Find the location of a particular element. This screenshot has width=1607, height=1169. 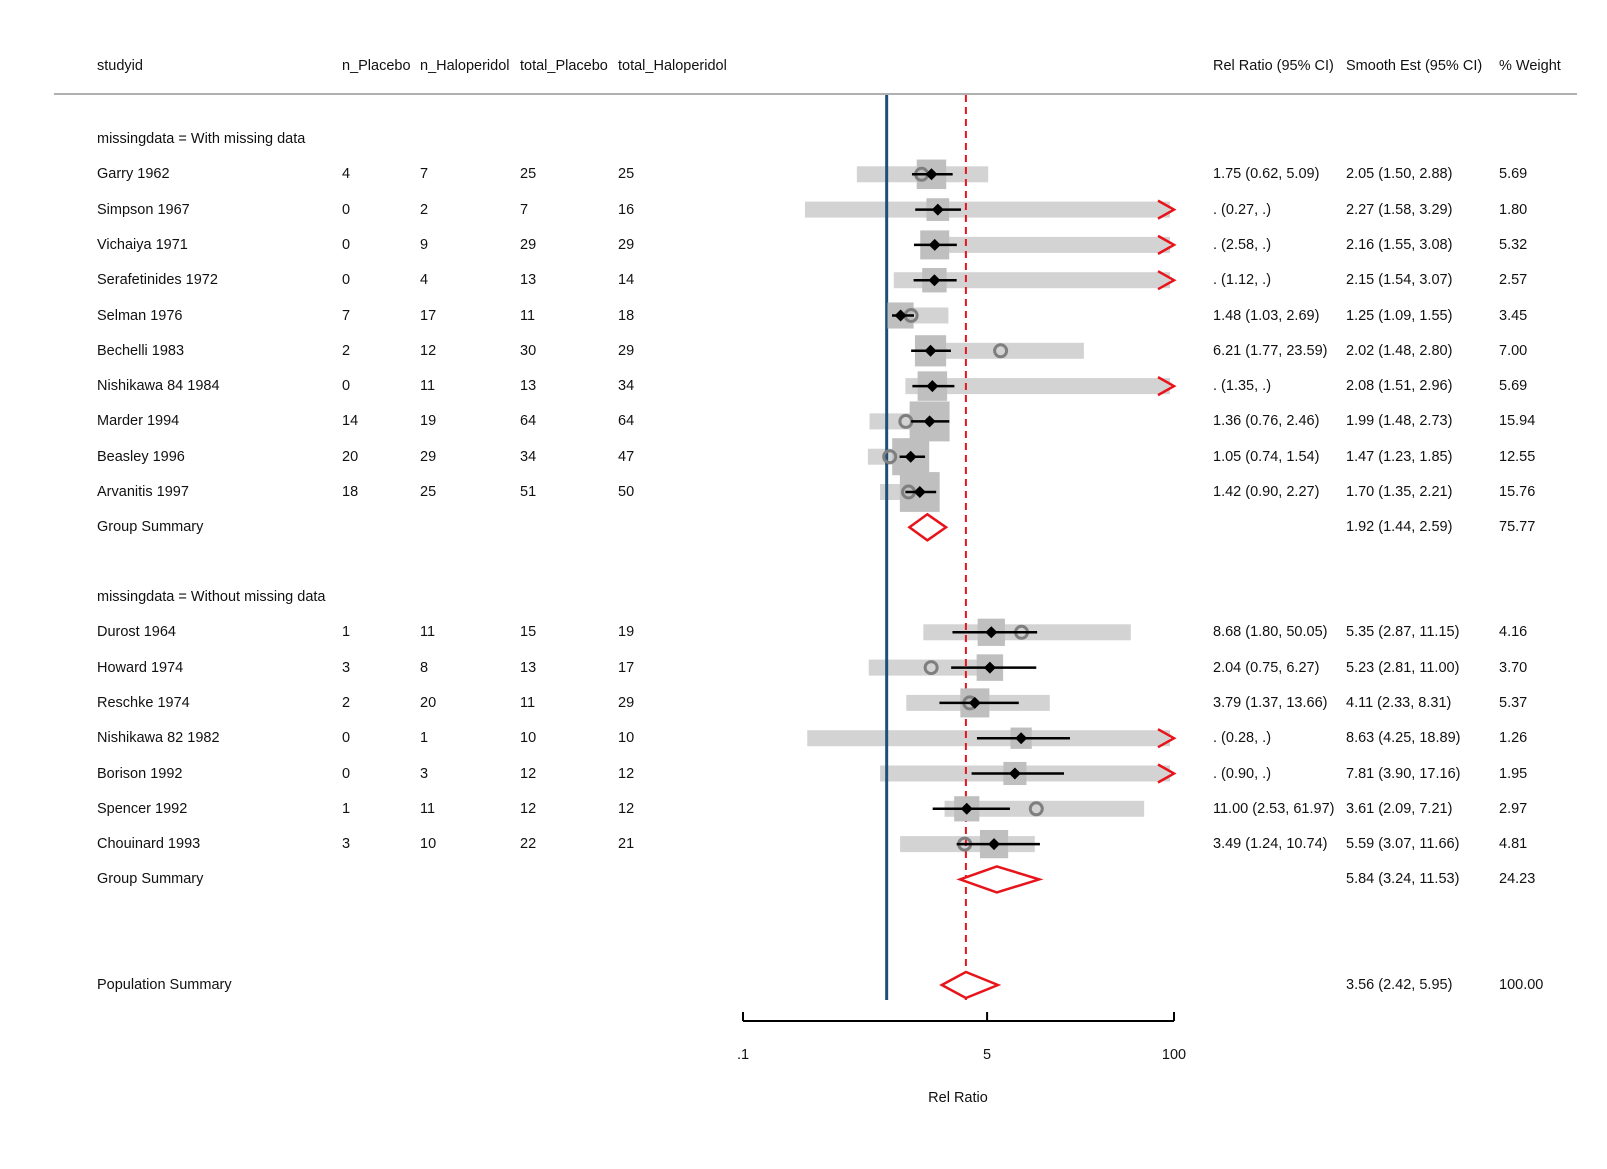

smooth-est-ci-text: 1.70 (1.35, 2.21) is located at coordinates (1399, 492).